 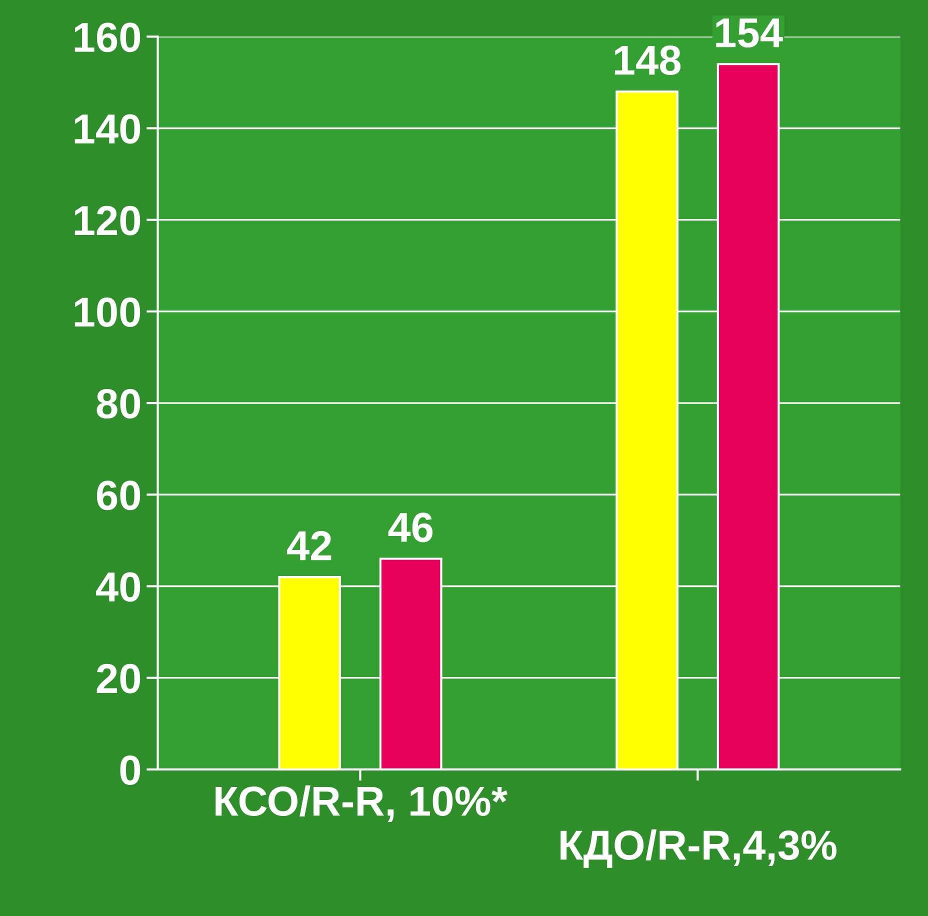 What do you see at coordinates (410, 527) in the screenshot?
I see `data-label: 46` at bounding box center [410, 527].